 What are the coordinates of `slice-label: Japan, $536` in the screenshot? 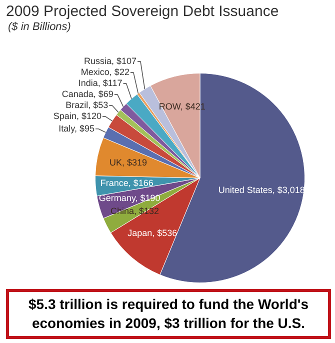 It's located at (153, 233).